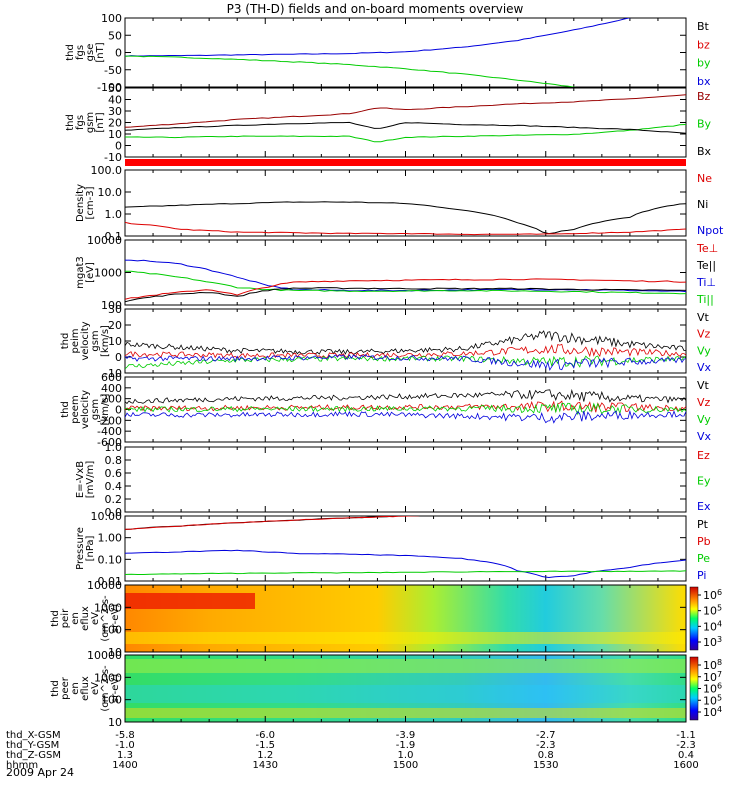  What do you see at coordinates (114, 499) in the screenshot?
I see `y-tick-label: 0.2` at bounding box center [114, 499].